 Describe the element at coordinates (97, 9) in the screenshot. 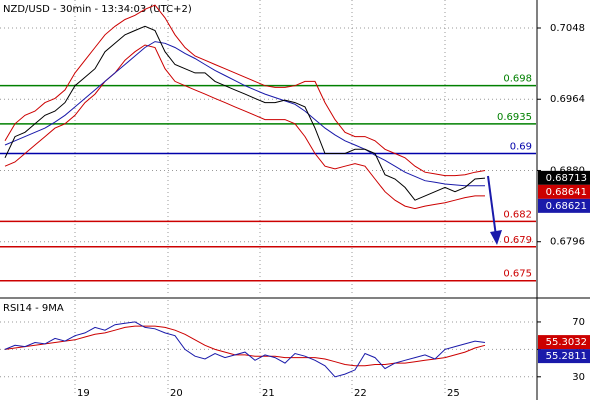

I see `chart-title: NZD/USD - 30min - 13:34:03 (UTC+2)` at that location.